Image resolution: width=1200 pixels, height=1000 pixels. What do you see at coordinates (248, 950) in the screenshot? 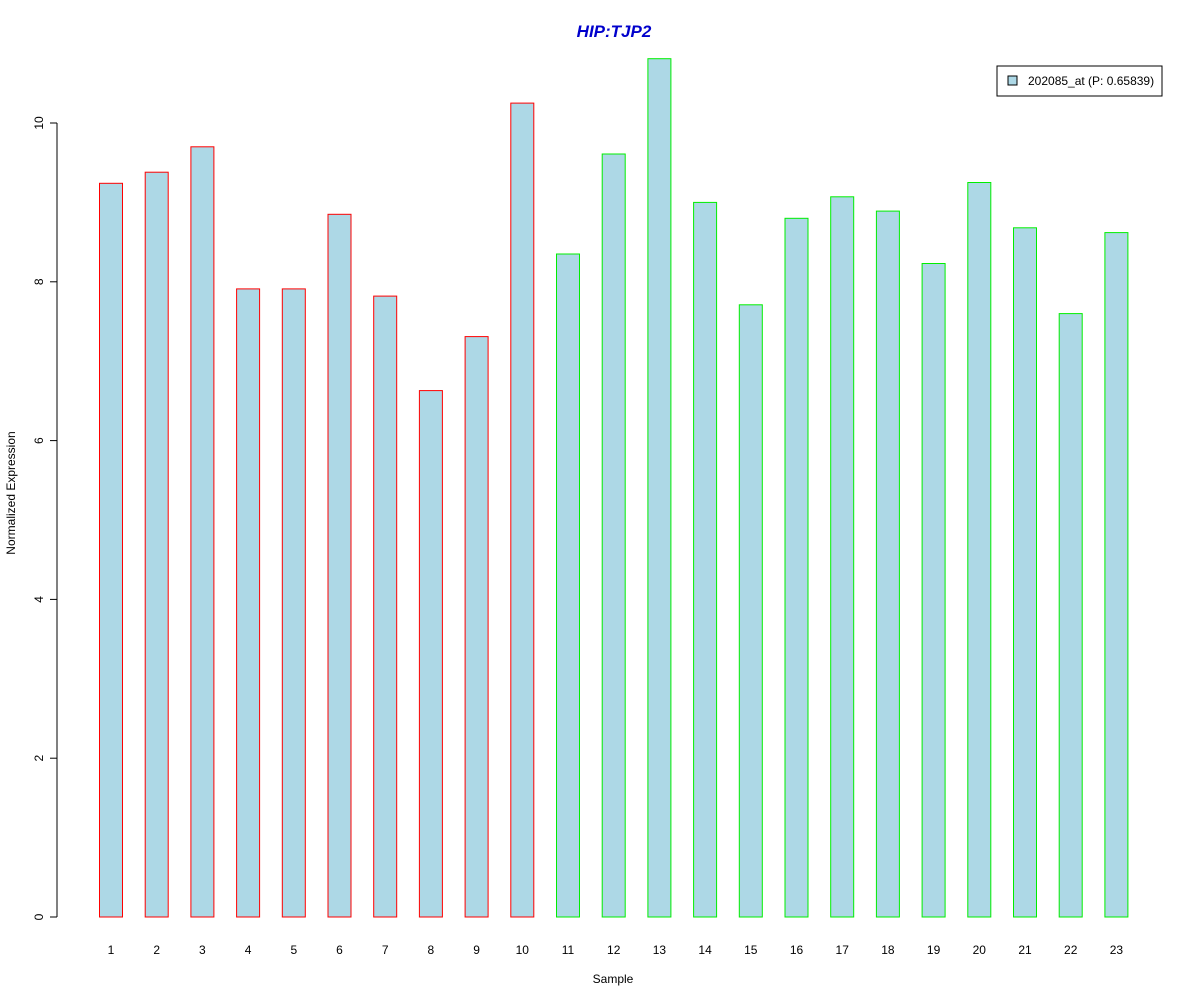
I see `x-tick-label-4: 4` at bounding box center [248, 950].